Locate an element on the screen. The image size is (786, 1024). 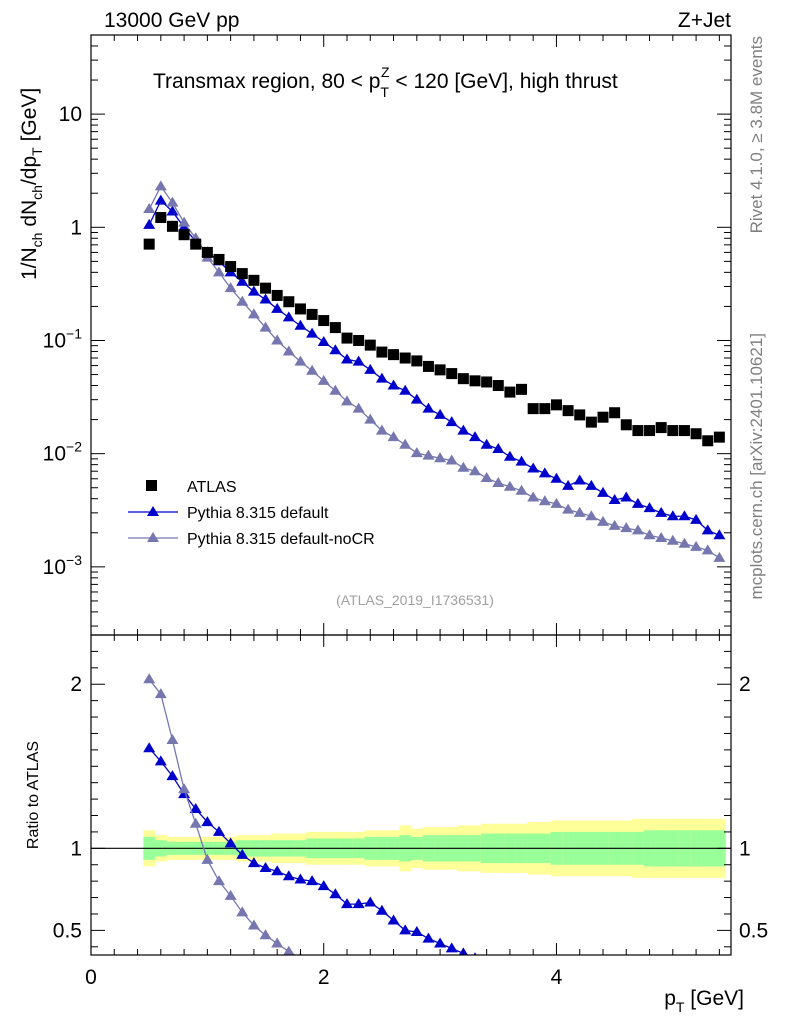
x-tick-label: 2 is located at coordinates (324, 977).